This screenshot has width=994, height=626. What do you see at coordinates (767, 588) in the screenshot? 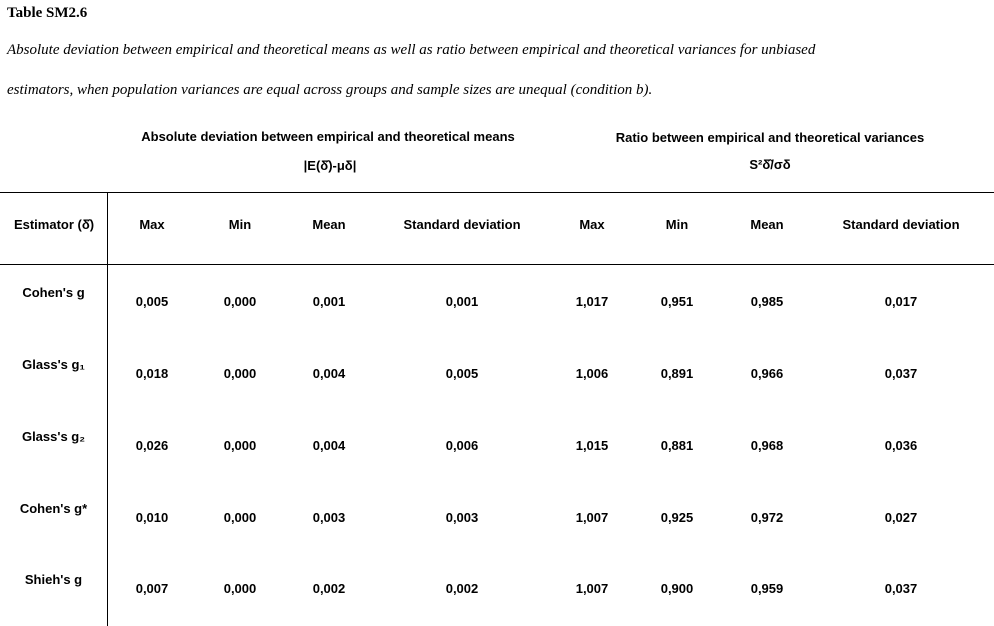
I see `table-cell: 0,959` at bounding box center [767, 588].